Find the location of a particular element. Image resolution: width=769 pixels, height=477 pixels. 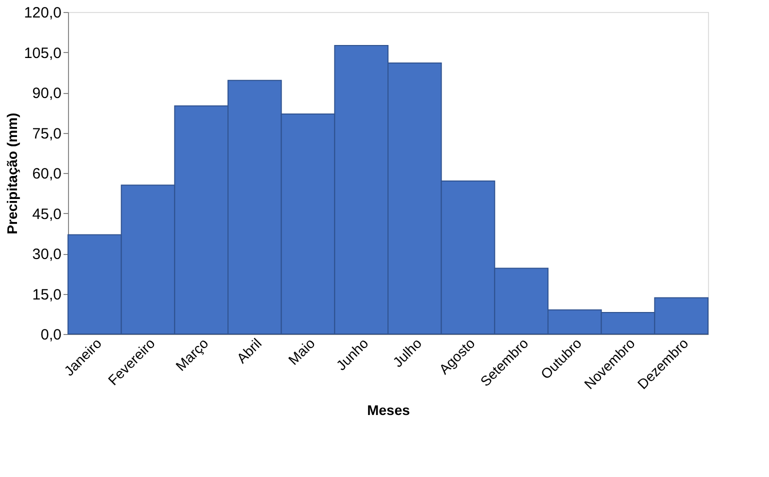

y-axis-title: Precipitação (mm) is located at coordinates (12, 173).